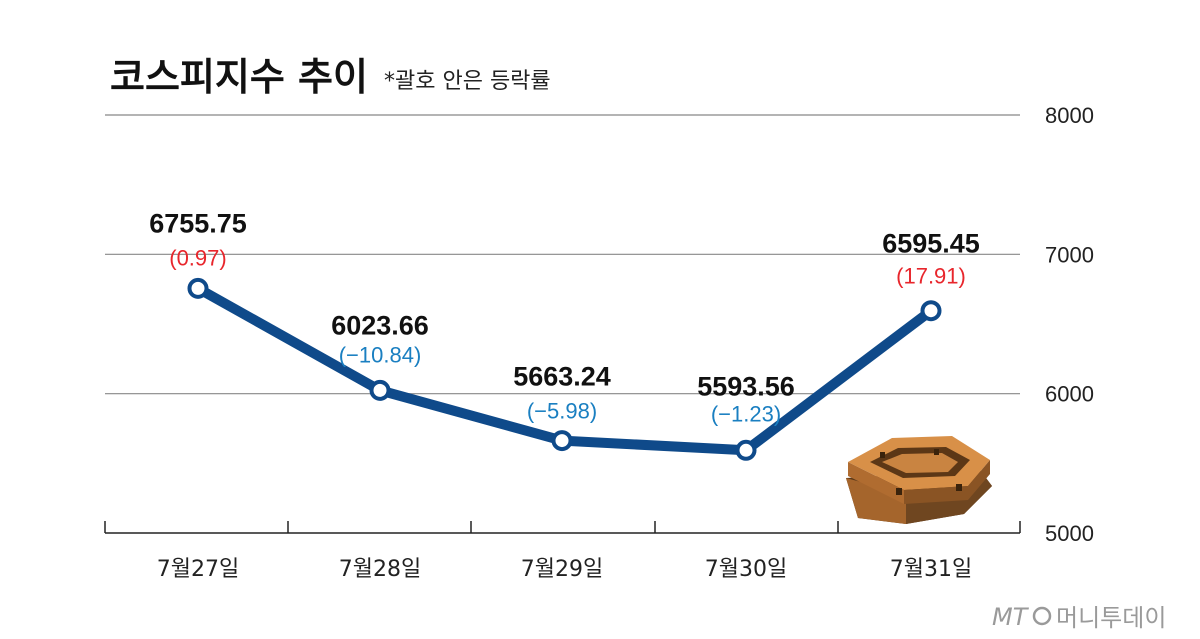 The image size is (1200, 639). Describe the element at coordinates (380, 569) in the screenshot. I see `x-tick-label: 7월28일` at that location.